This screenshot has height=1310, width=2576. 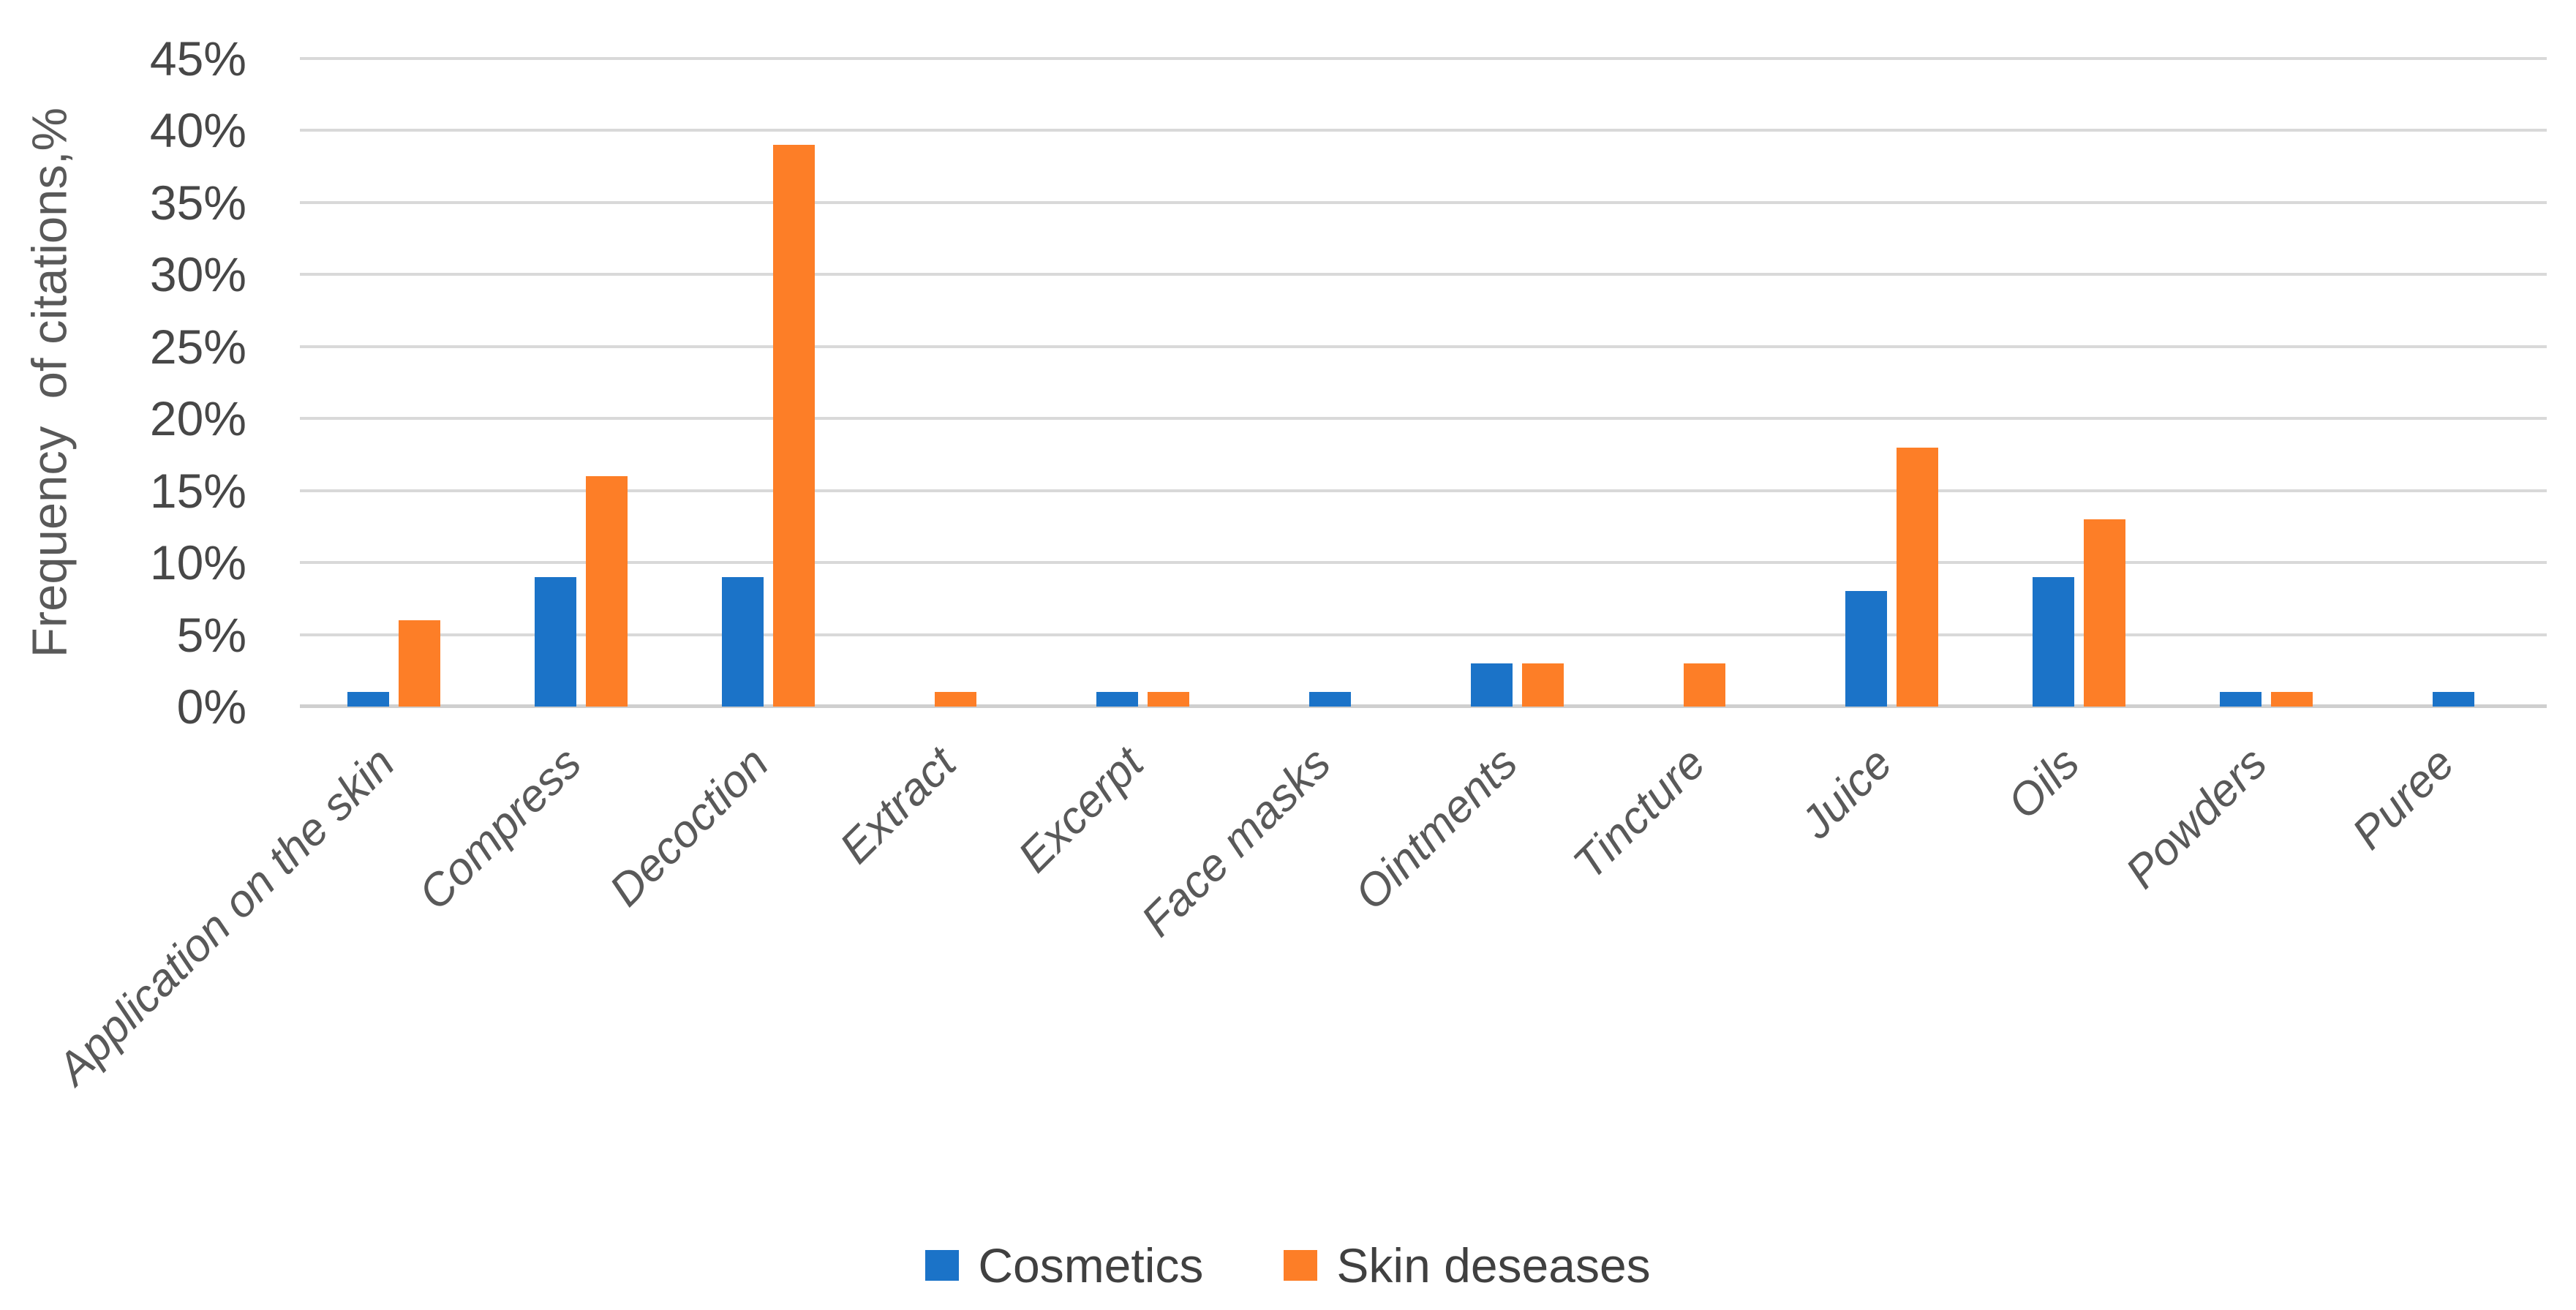 What do you see at coordinates (2078, 383) in the screenshot?
I see `bar-group-oils` at bounding box center [2078, 383].